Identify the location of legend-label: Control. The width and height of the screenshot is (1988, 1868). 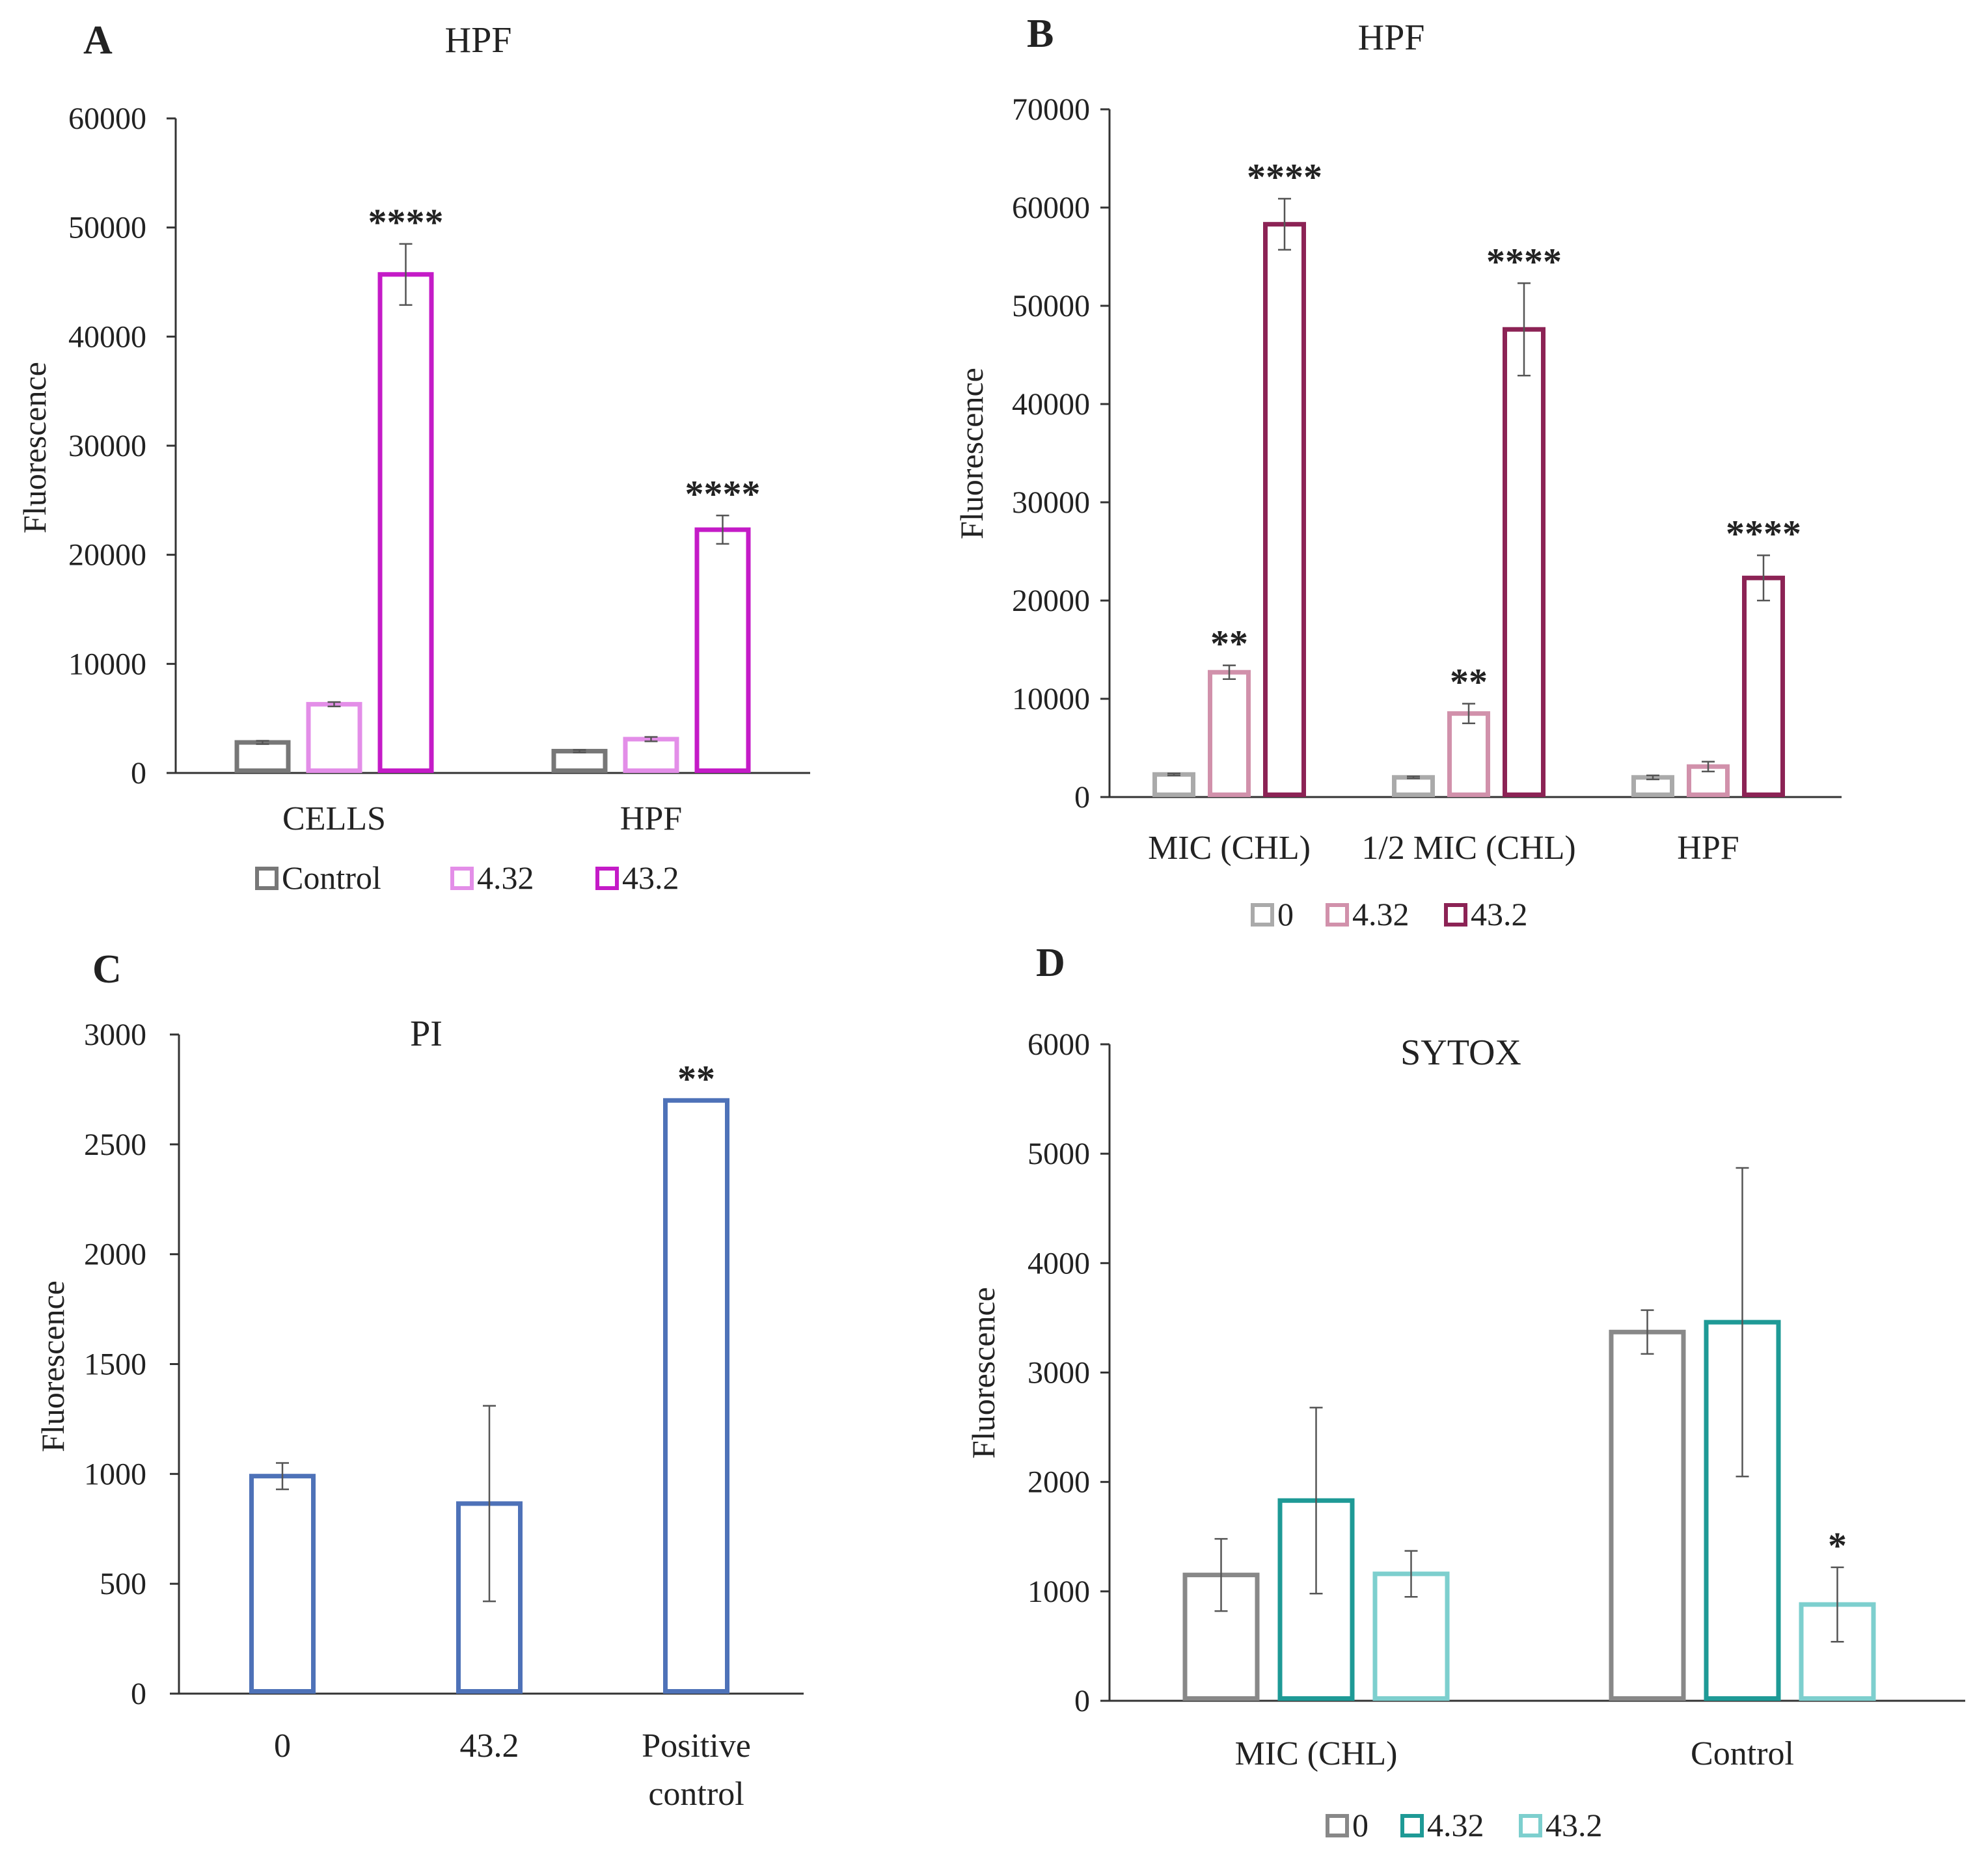
(331, 878).